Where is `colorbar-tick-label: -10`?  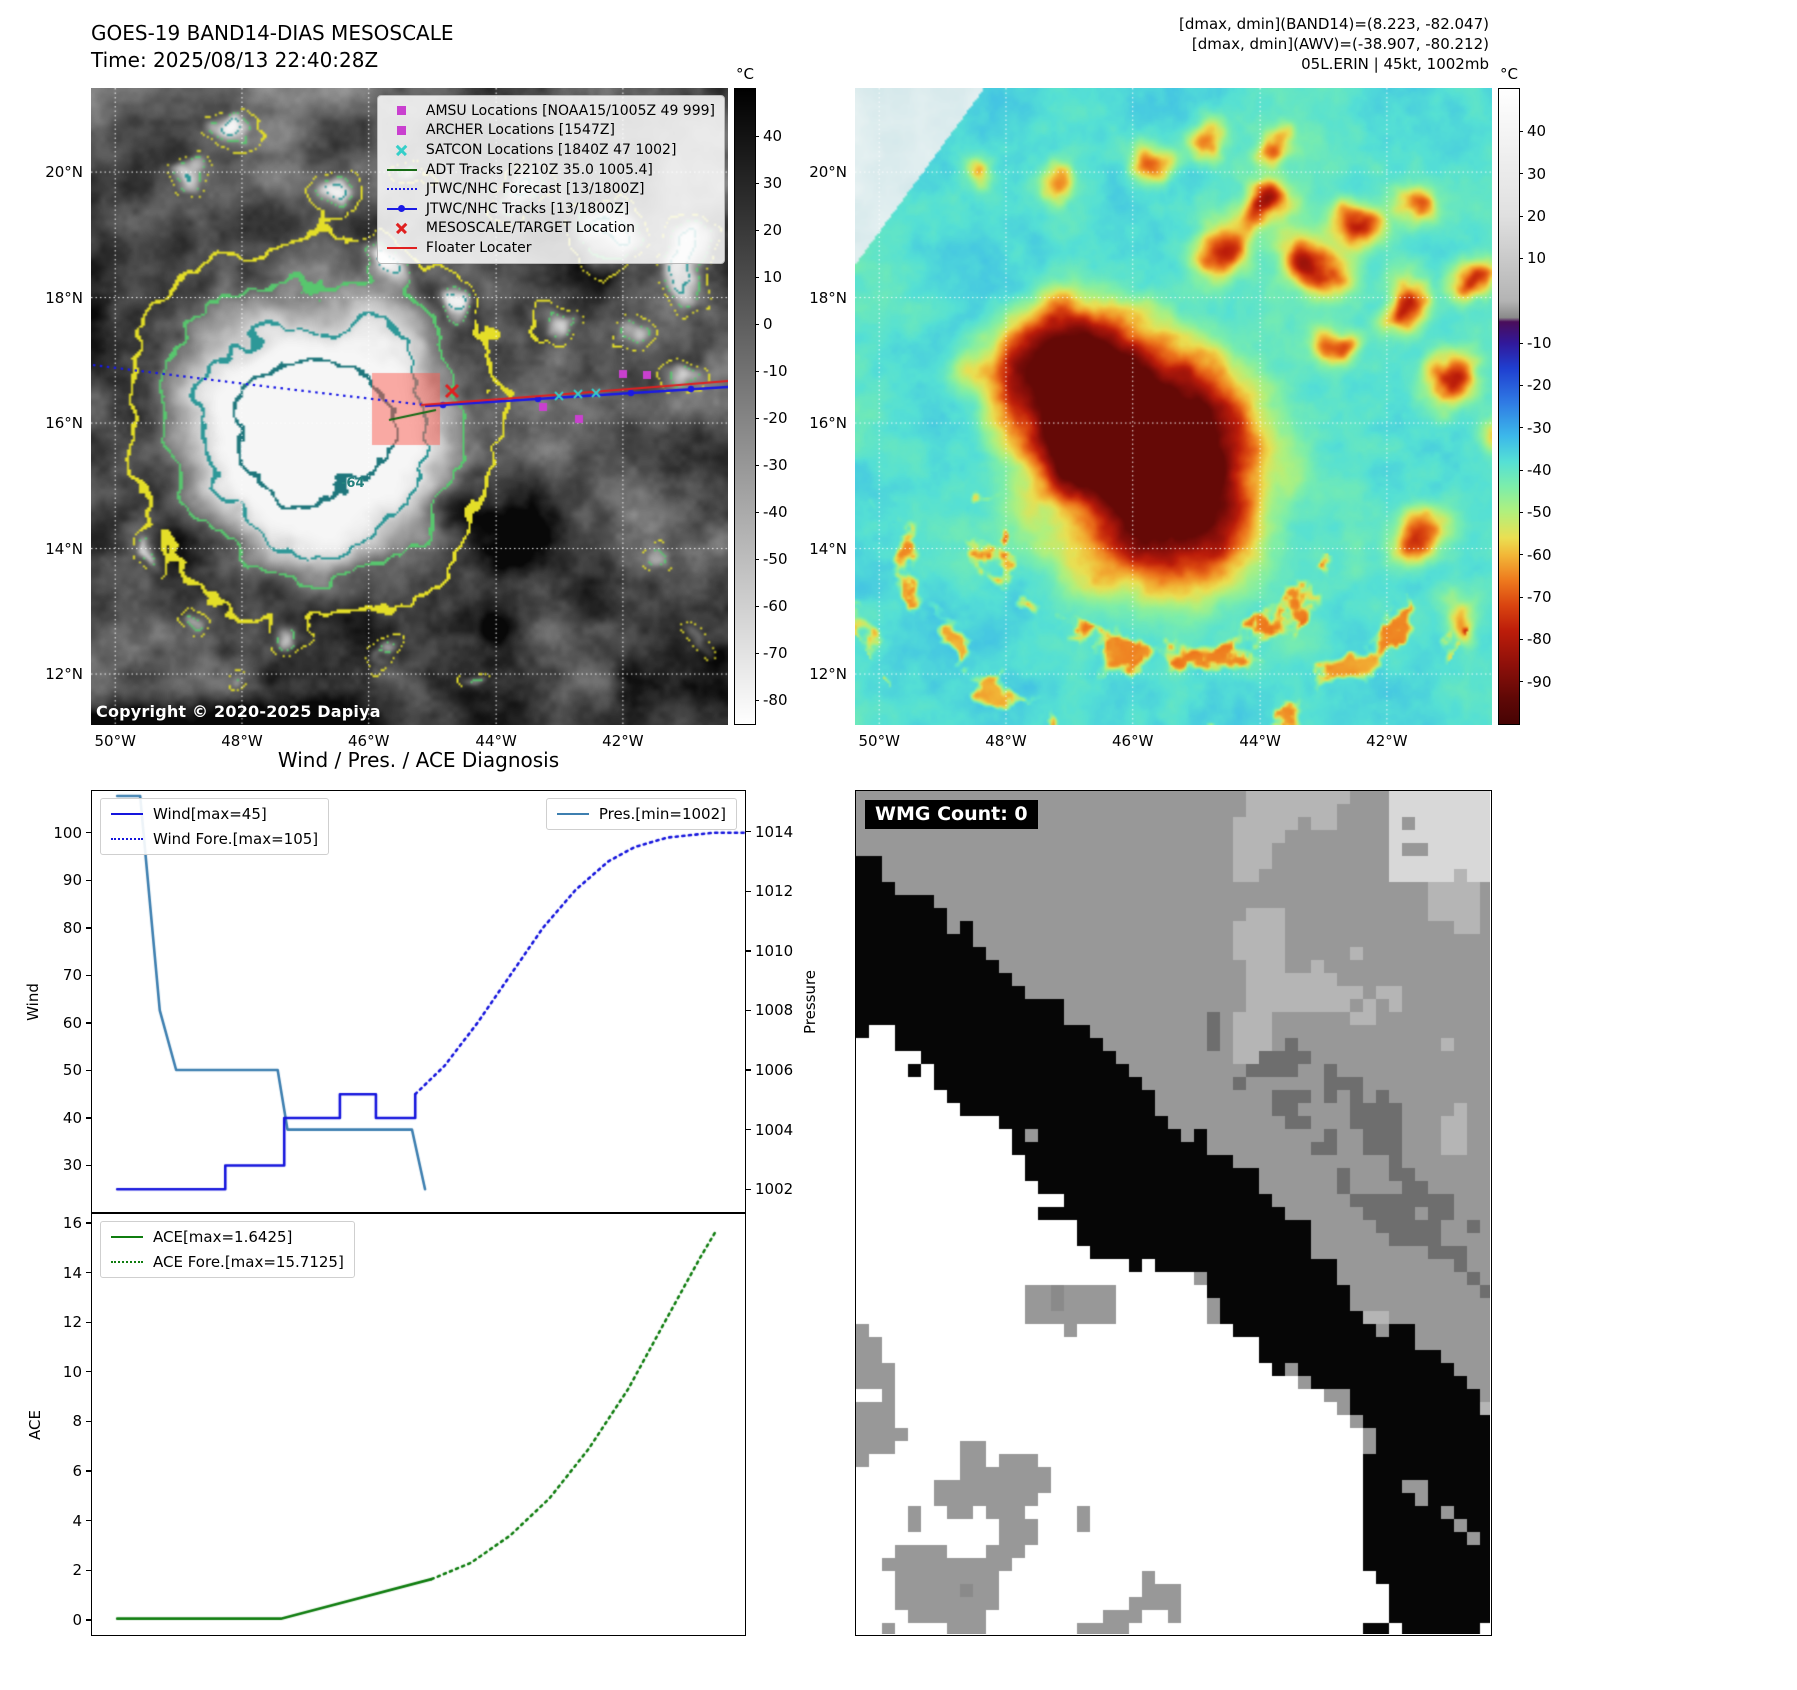 colorbar-tick-label: -10 is located at coordinates (775, 371).